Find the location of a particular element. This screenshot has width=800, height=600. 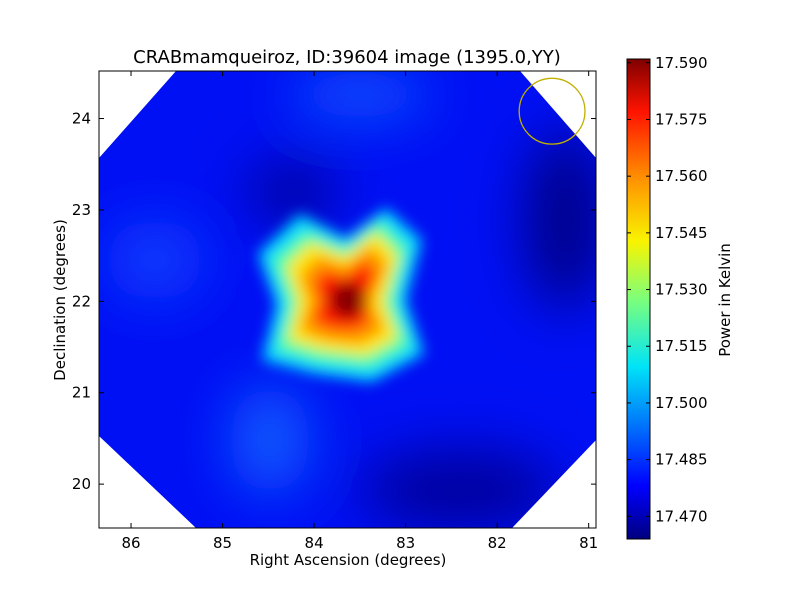

beam-circle is located at coordinates (552, 111).